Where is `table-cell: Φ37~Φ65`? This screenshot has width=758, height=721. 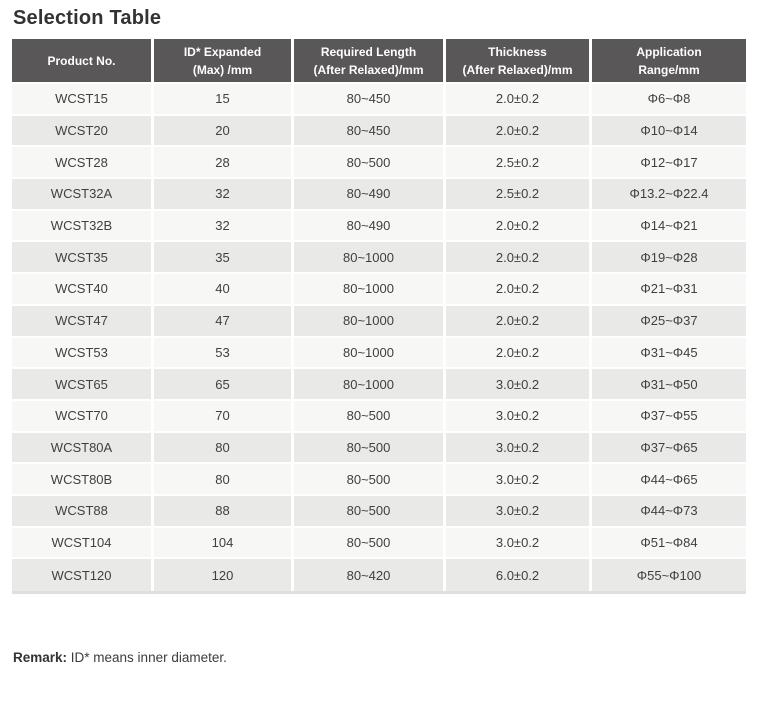
table-cell: Φ37~Φ65 is located at coordinates (669, 448).